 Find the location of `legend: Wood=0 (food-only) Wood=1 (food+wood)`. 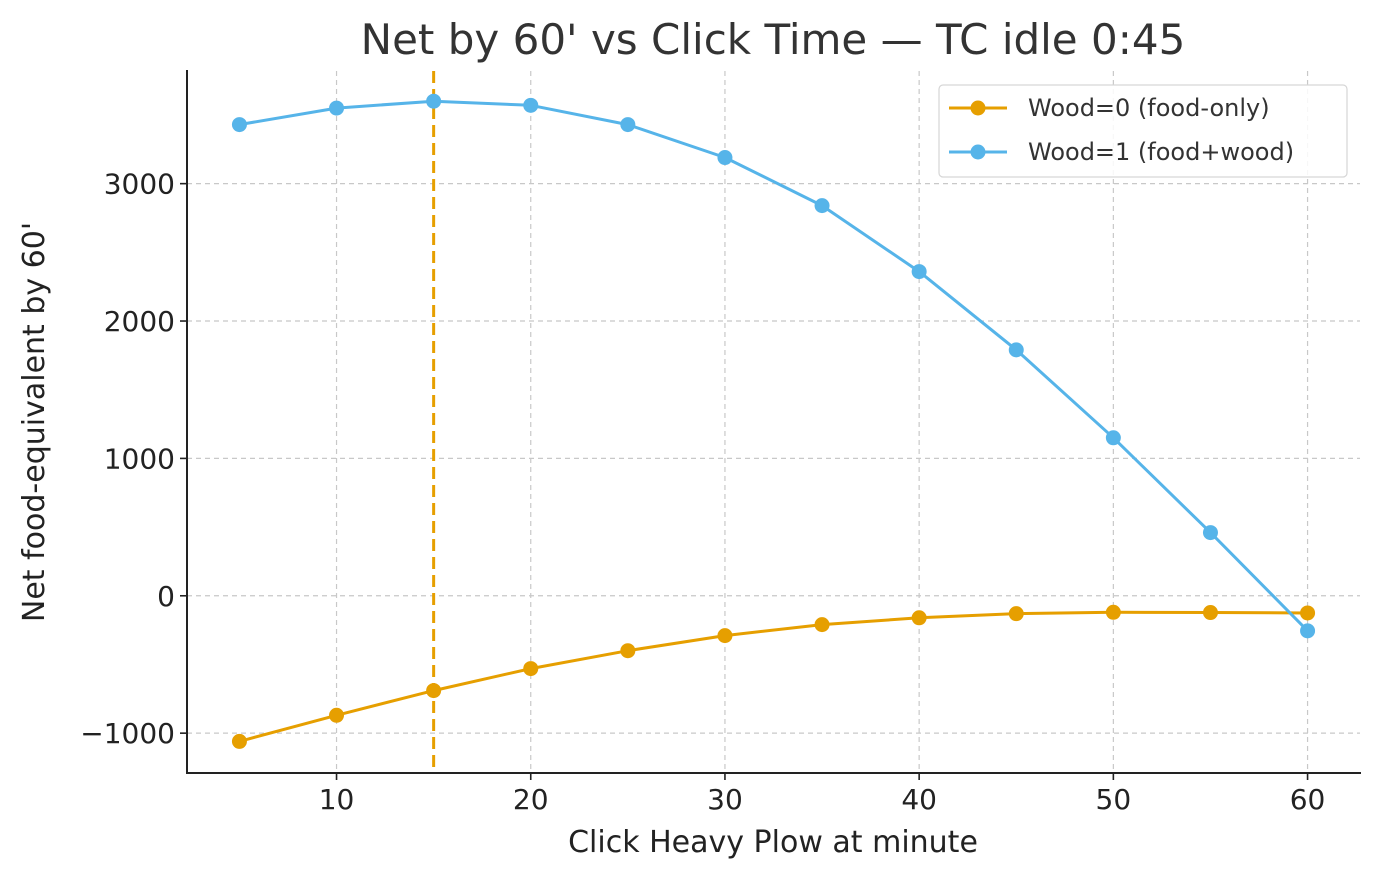

legend: Wood=0 (food-only) Wood=1 (food+wood) is located at coordinates (1143, 131).